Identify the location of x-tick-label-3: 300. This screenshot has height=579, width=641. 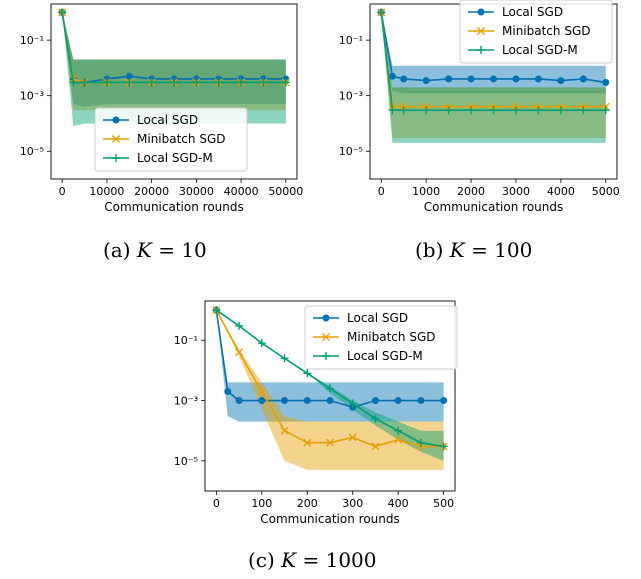
(352, 503).